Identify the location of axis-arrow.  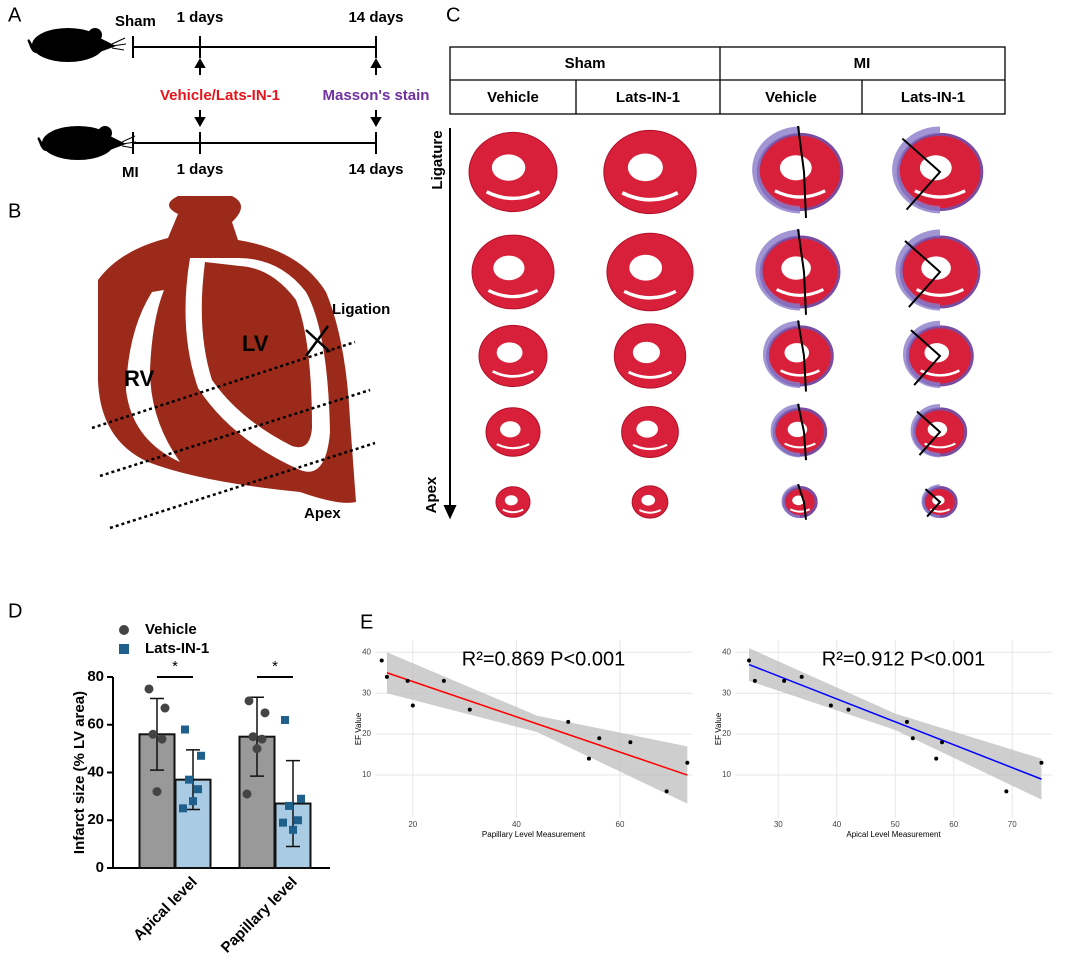
(450, 324).